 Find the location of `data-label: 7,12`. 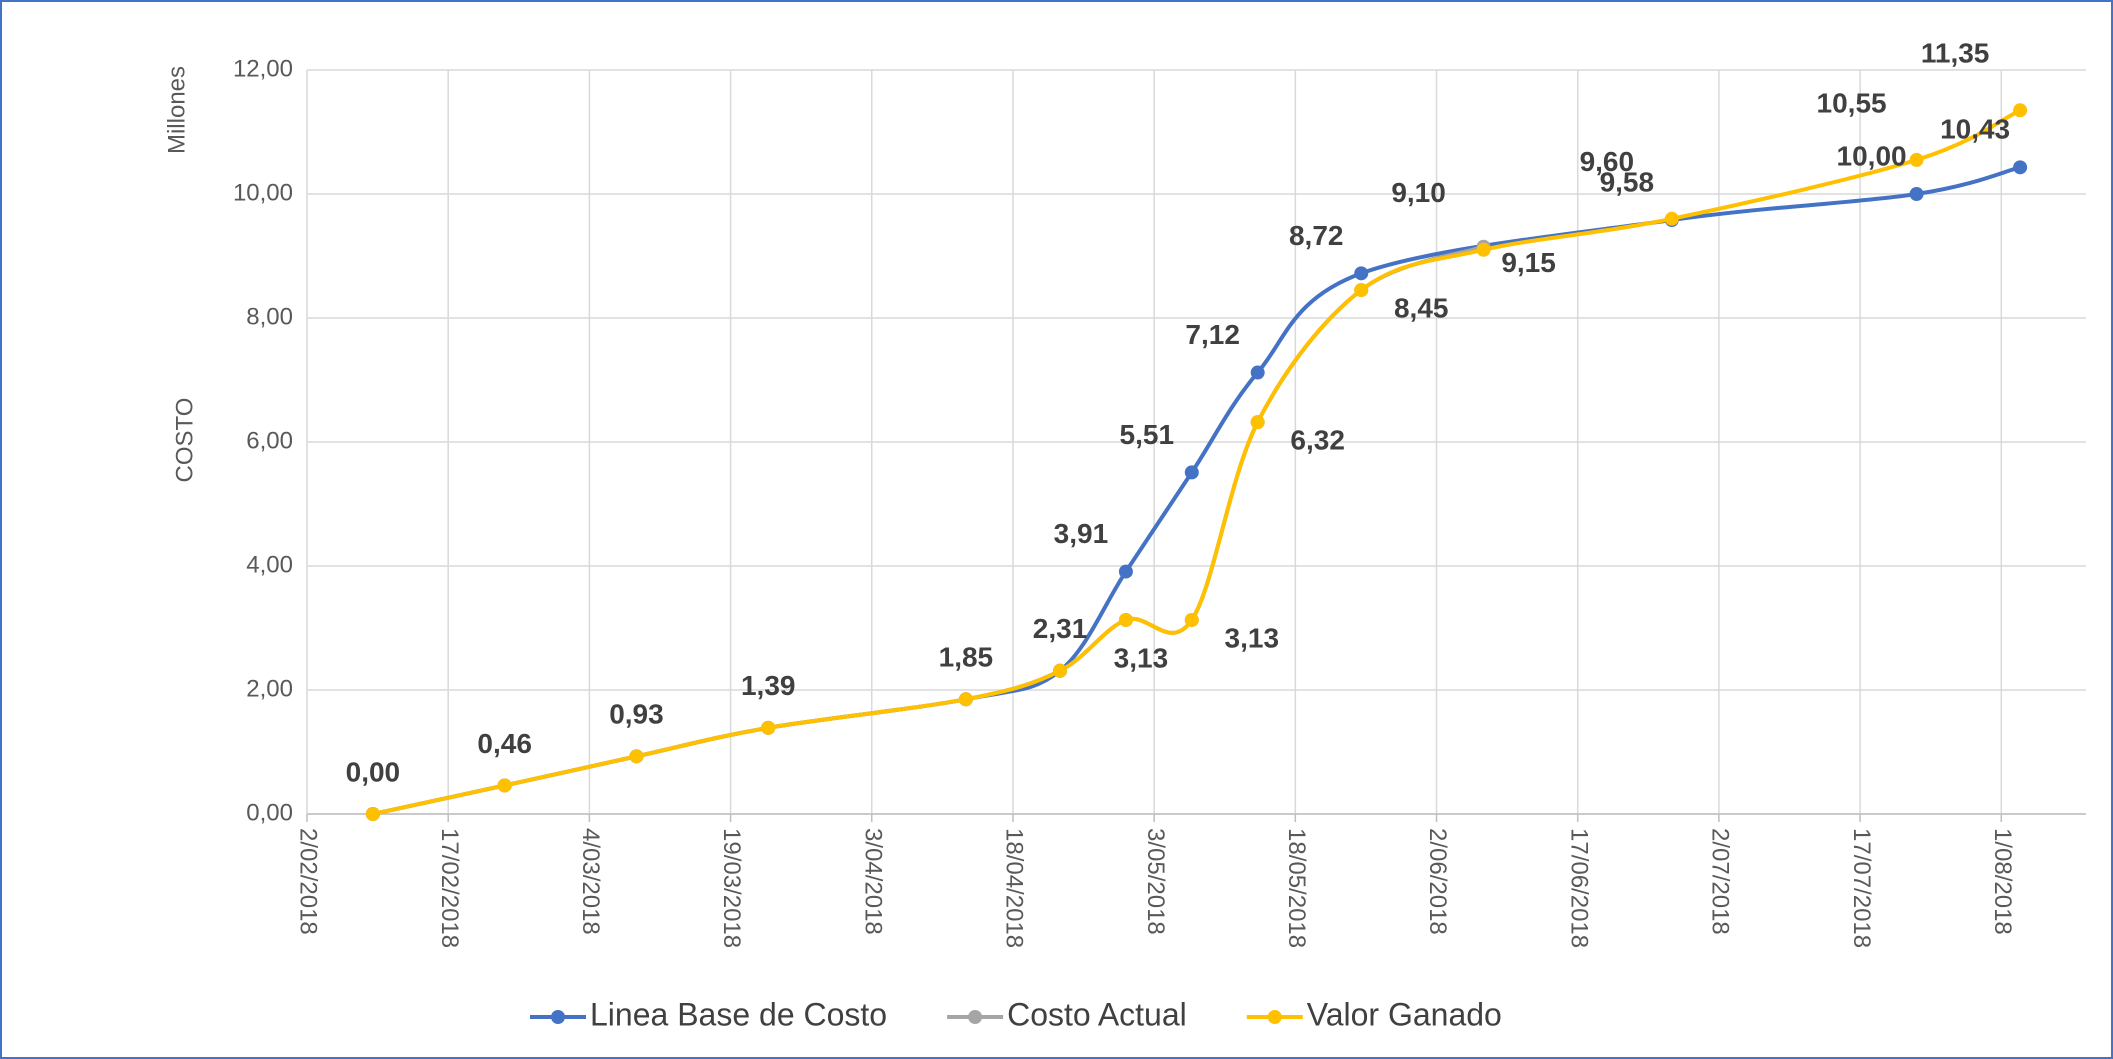

data-label: 7,12 is located at coordinates (1212, 334).